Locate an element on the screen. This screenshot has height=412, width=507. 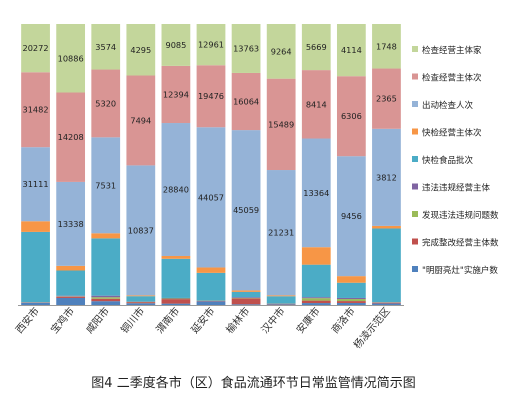
data-label: 9456 is located at coordinates (351, 216).